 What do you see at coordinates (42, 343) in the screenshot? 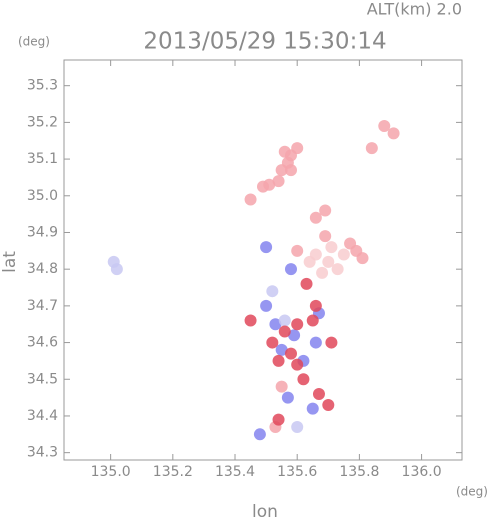
I see `y-tick-label: 34.6` at bounding box center [42, 343].